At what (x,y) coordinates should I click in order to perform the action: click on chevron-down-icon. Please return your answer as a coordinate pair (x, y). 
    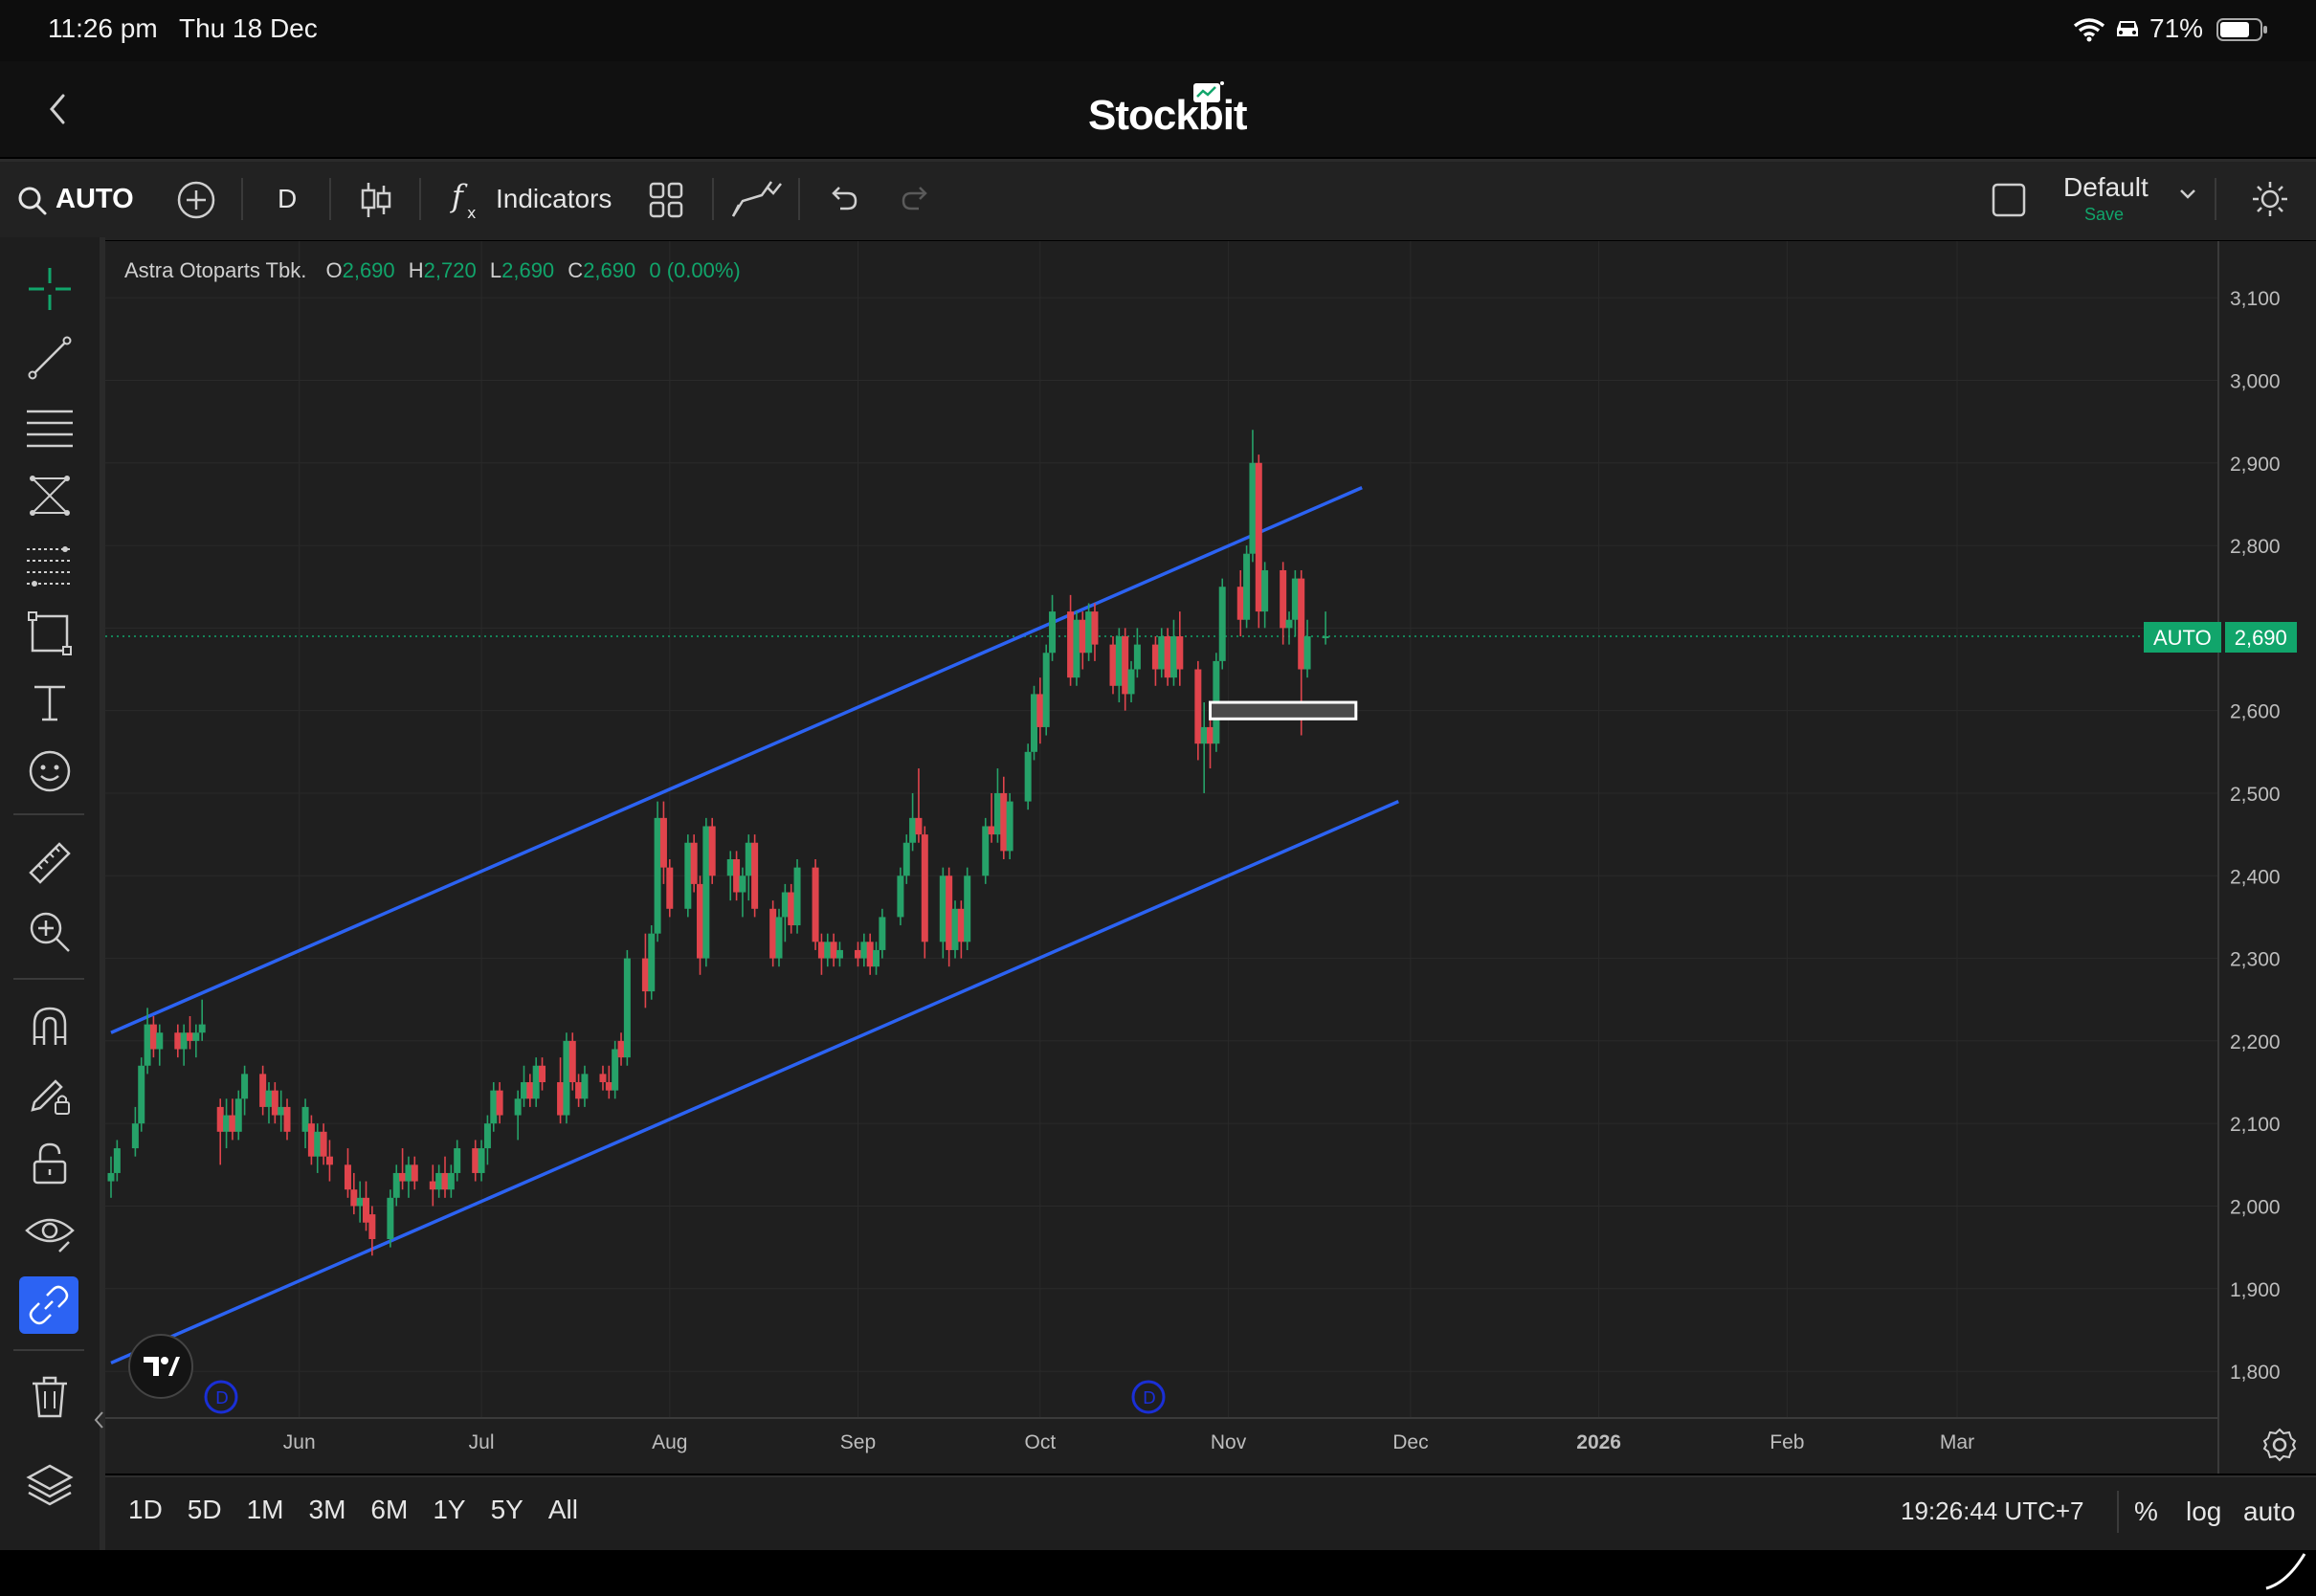
    Looking at the image, I should click on (2187, 195).